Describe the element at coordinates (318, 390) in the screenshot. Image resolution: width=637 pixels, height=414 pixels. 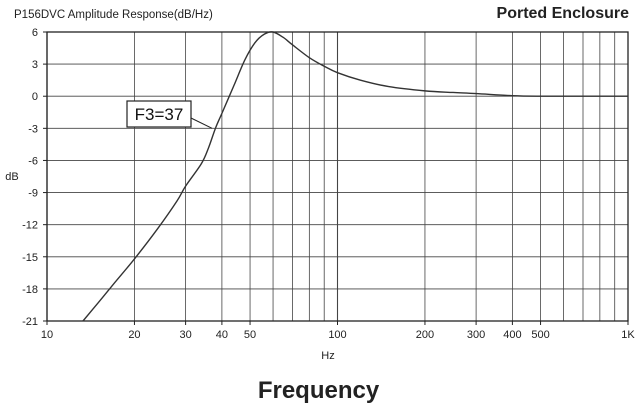
I see `footer-label: Frequency` at that location.